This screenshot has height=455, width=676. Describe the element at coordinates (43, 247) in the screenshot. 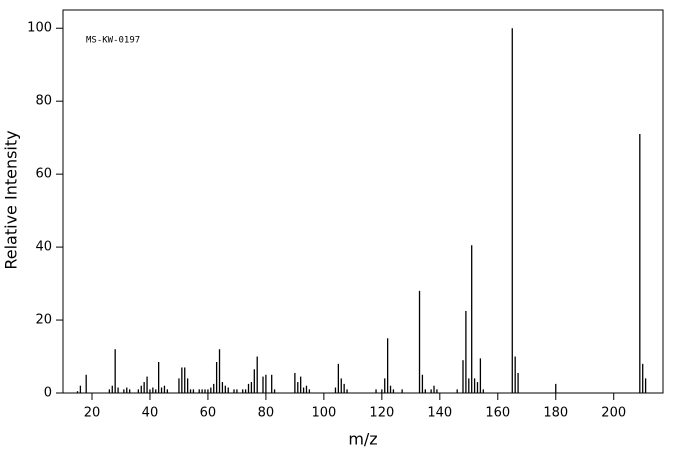

I see `y-tick-label: 40` at that location.